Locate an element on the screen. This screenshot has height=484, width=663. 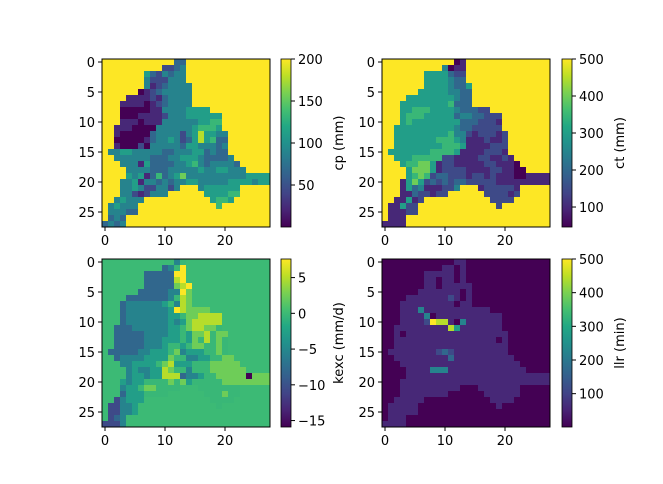
colorbar-tick-label: 100 is located at coordinates (591, 208).